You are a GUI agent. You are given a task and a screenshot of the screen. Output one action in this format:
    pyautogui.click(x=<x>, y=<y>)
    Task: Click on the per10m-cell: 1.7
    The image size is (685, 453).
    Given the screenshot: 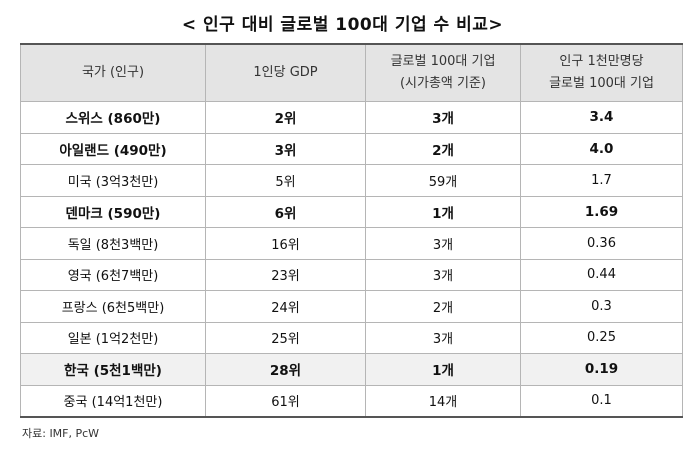 What is the action you would take?
    pyautogui.click(x=601, y=180)
    